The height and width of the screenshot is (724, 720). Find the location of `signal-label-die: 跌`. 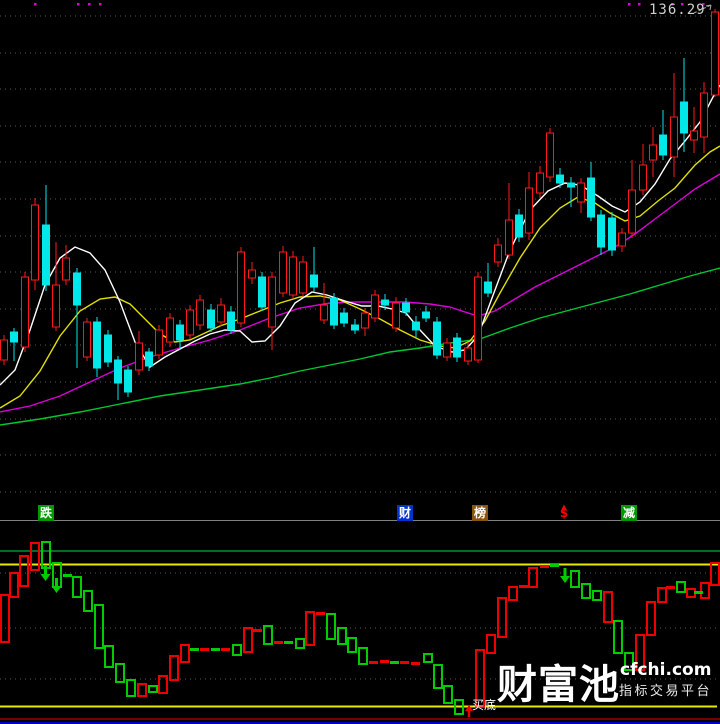

signal-label-die: 跌 is located at coordinates (46, 513).